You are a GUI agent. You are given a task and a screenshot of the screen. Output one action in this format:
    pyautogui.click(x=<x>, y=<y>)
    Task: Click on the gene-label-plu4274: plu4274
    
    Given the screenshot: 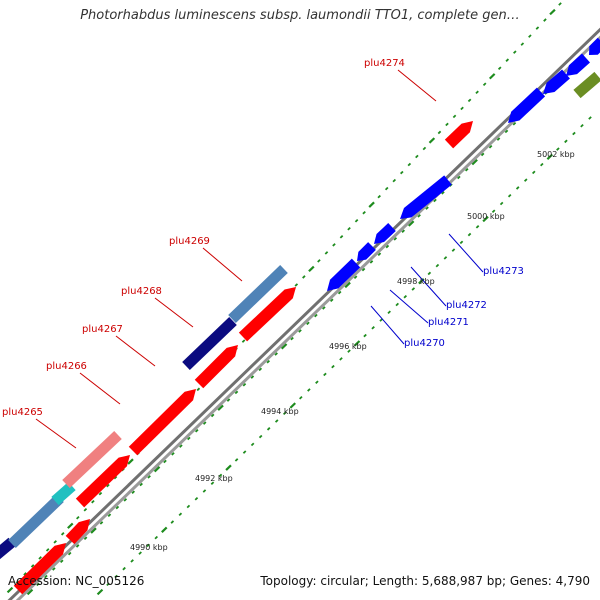 What is the action you would take?
    pyautogui.click(x=384, y=63)
    